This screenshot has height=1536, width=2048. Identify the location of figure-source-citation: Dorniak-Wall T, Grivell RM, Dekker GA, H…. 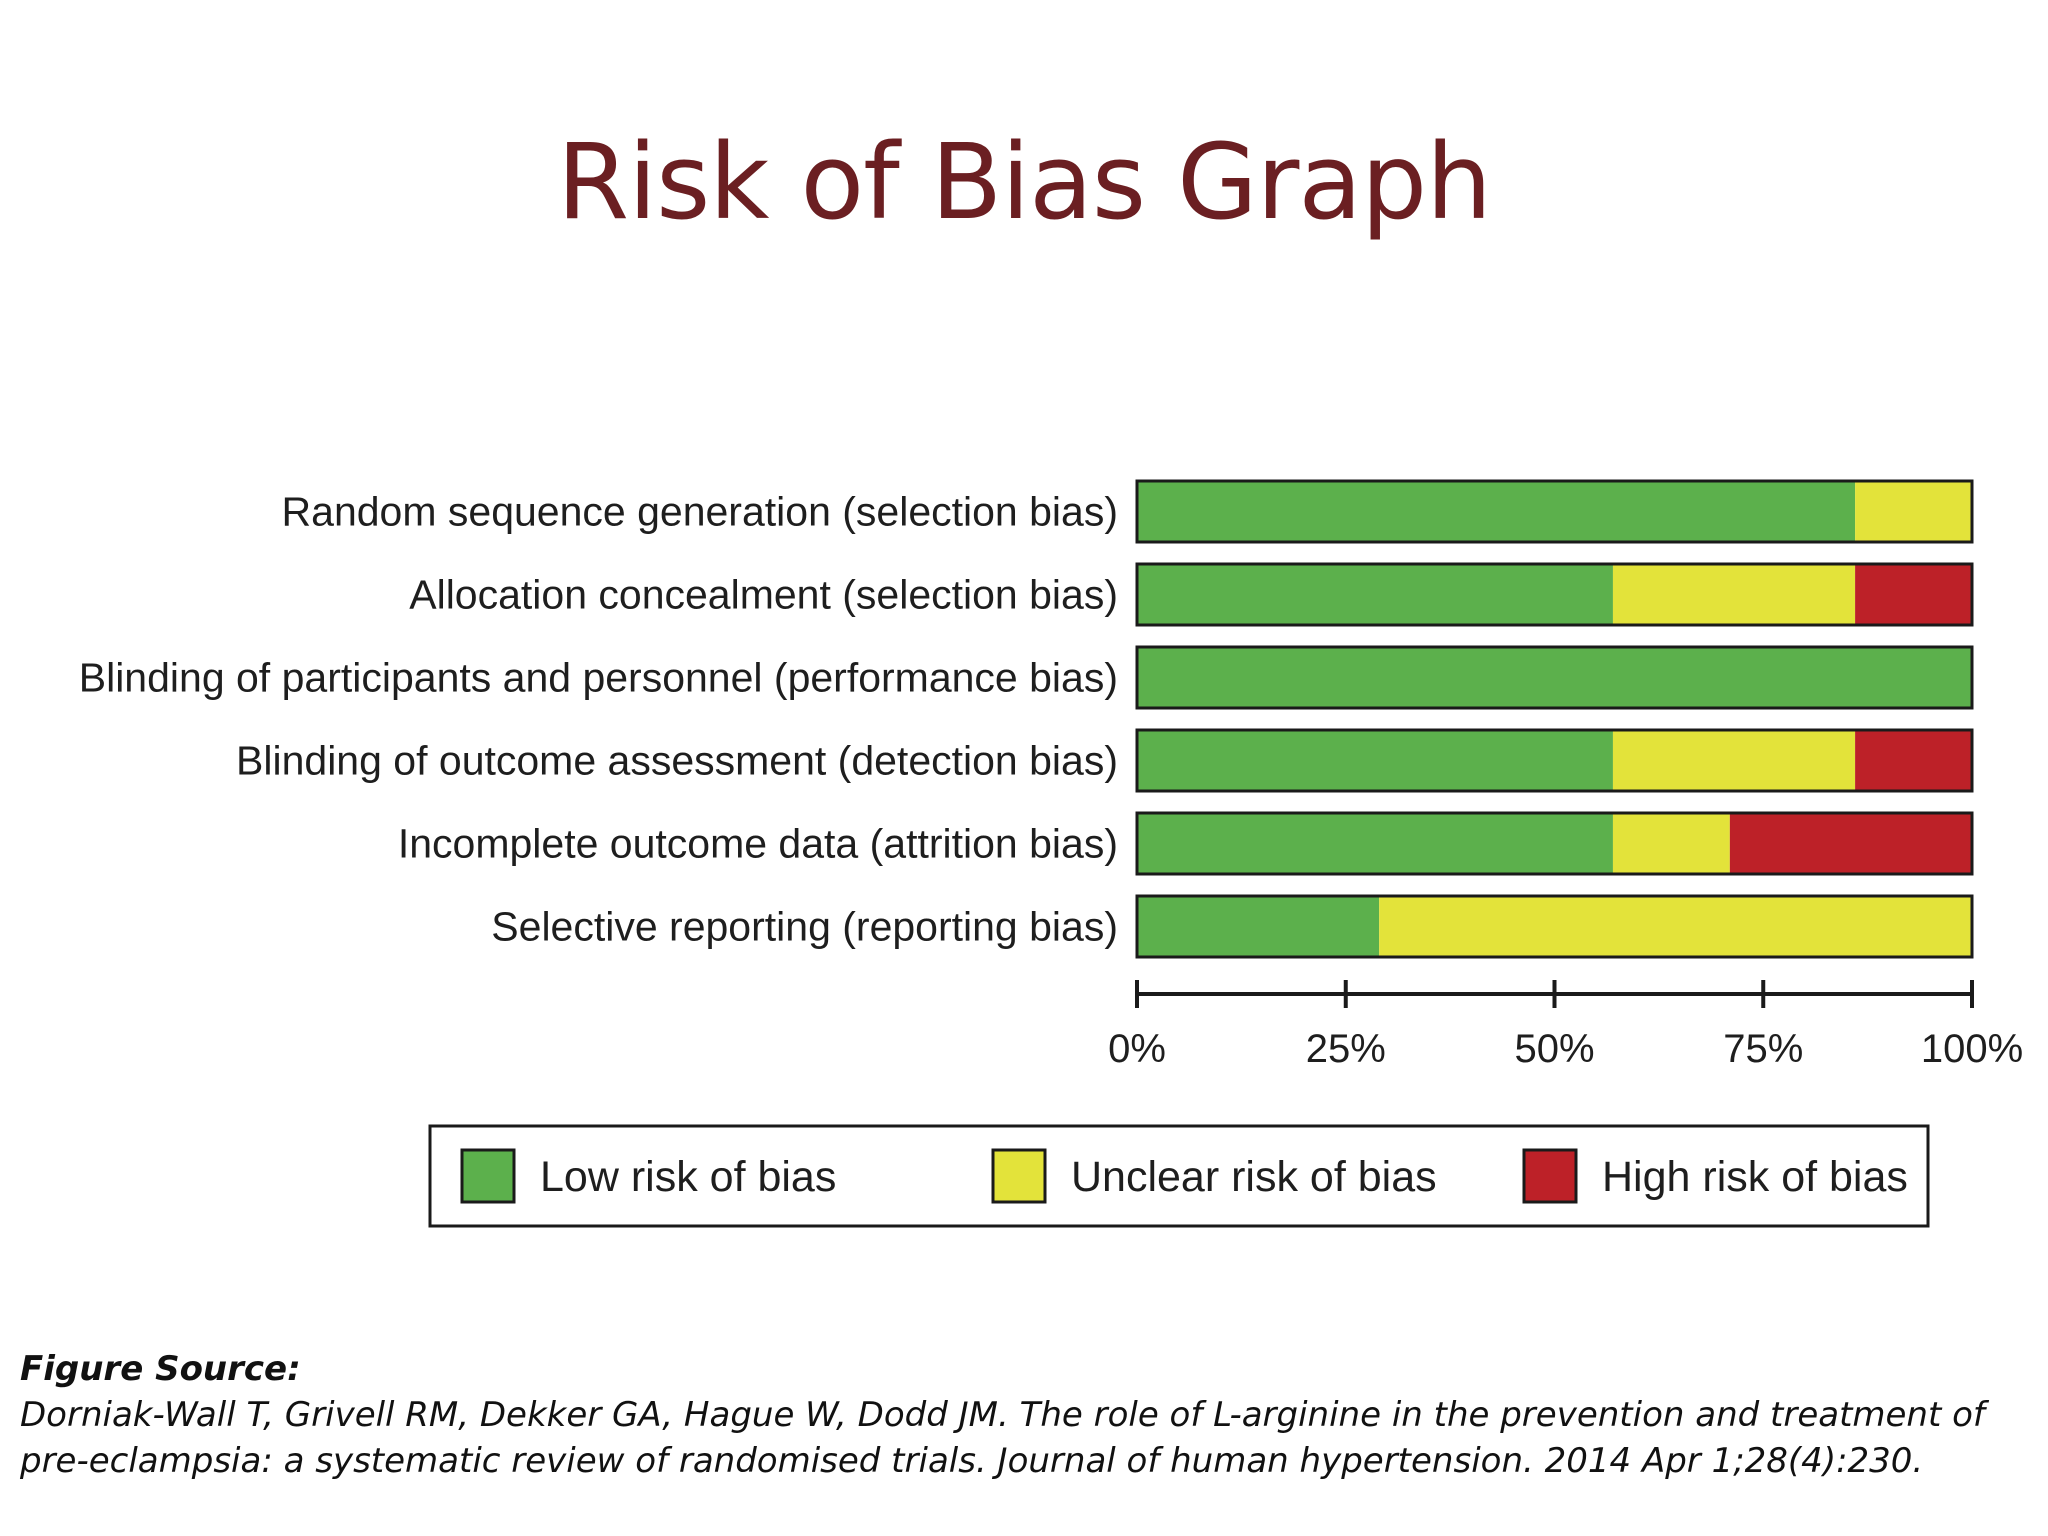
(1002, 1438).